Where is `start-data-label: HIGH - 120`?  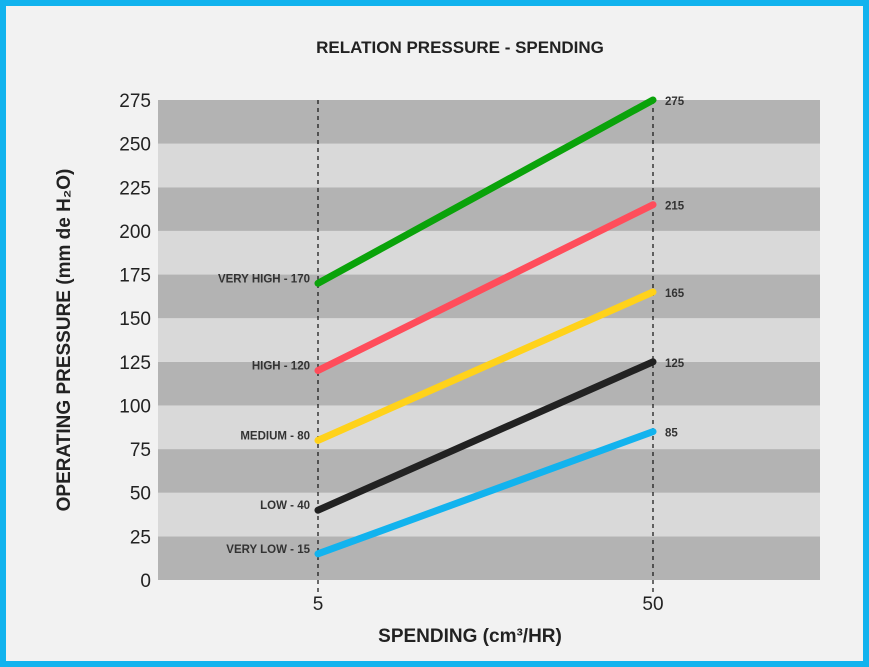
start-data-label: HIGH - 120 is located at coordinates (281, 367).